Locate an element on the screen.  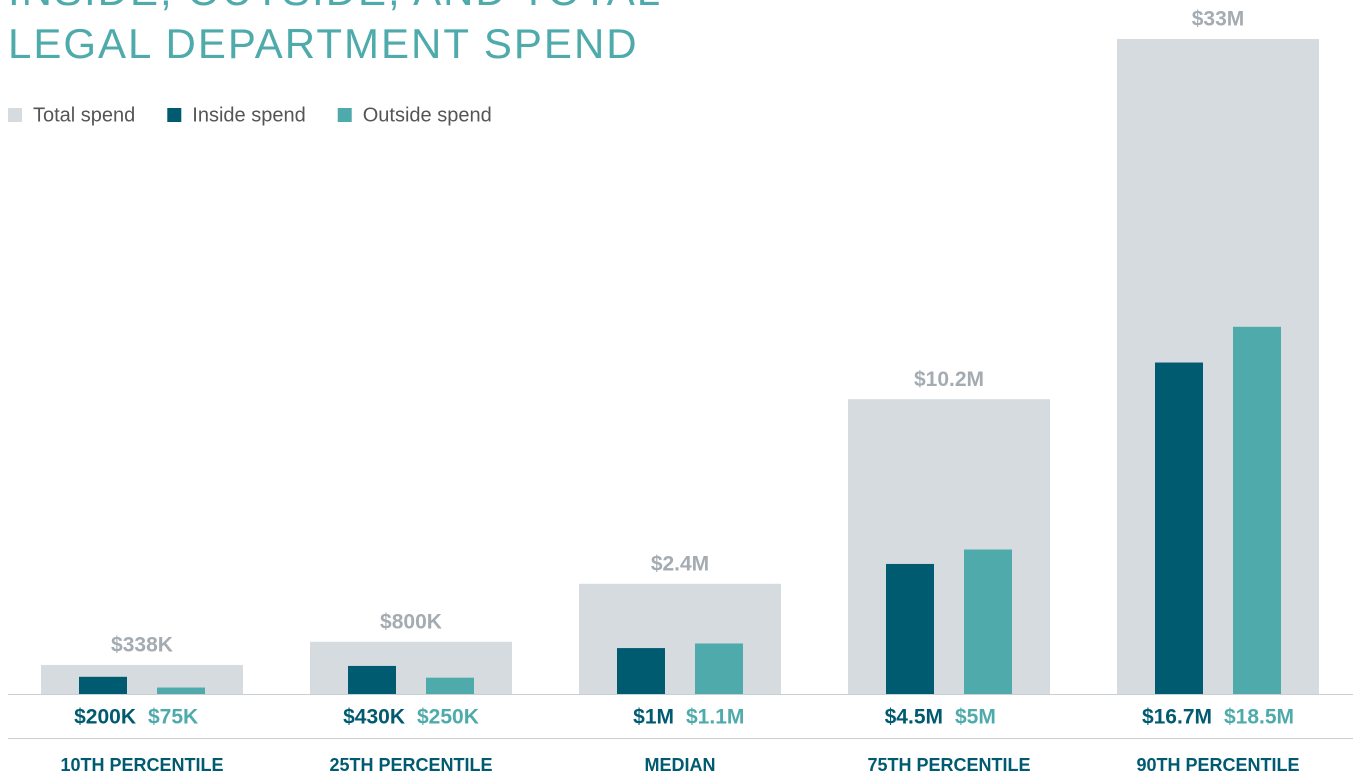
value-label: $1M is located at coordinates (653, 717).